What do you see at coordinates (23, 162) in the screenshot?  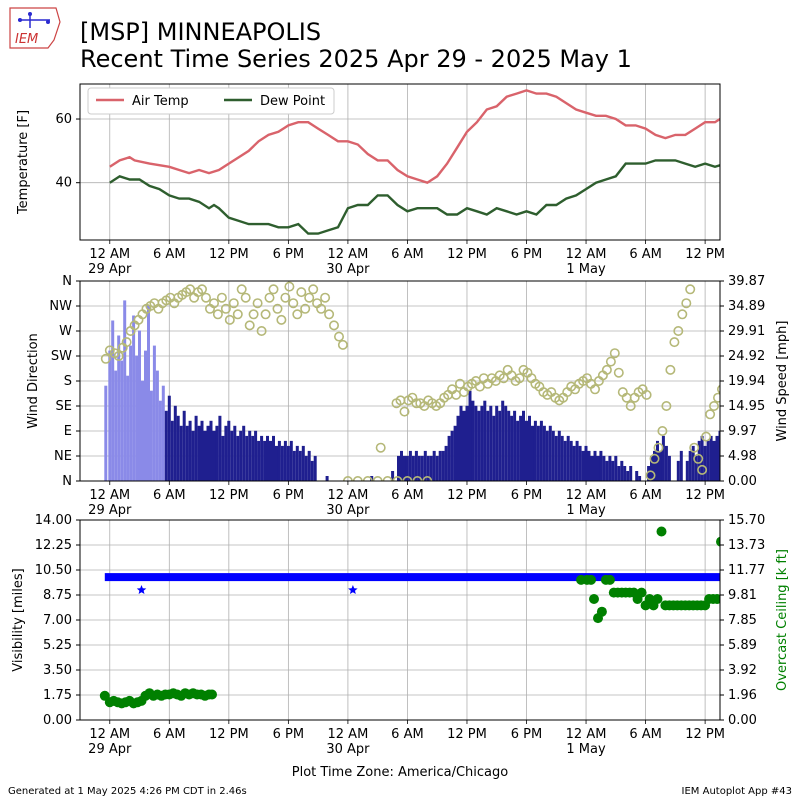 I see `y-axis-title: Temperature [F]` at bounding box center [23, 162].